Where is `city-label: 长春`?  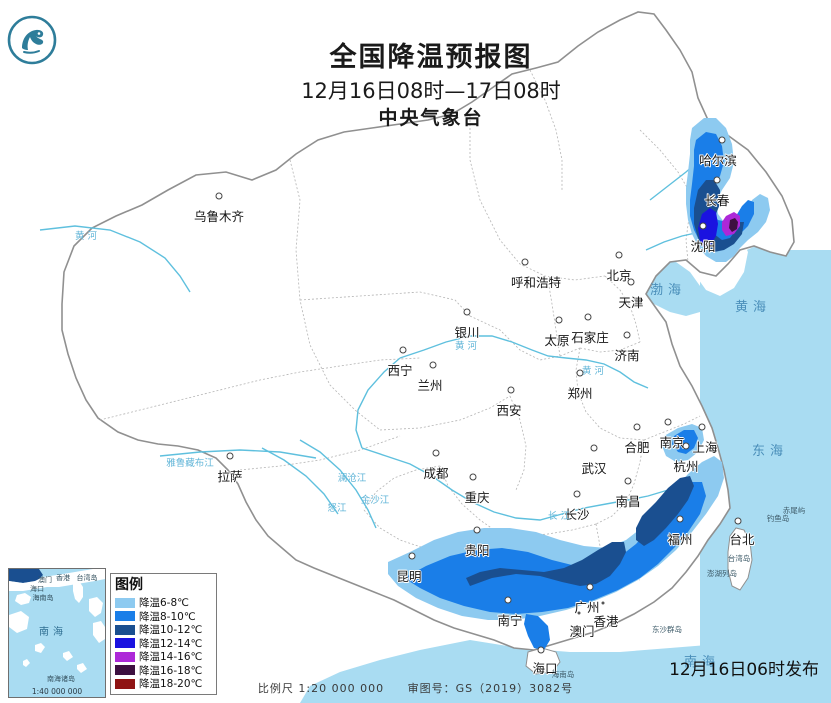 city-label: 长春 is located at coordinates (717, 200).